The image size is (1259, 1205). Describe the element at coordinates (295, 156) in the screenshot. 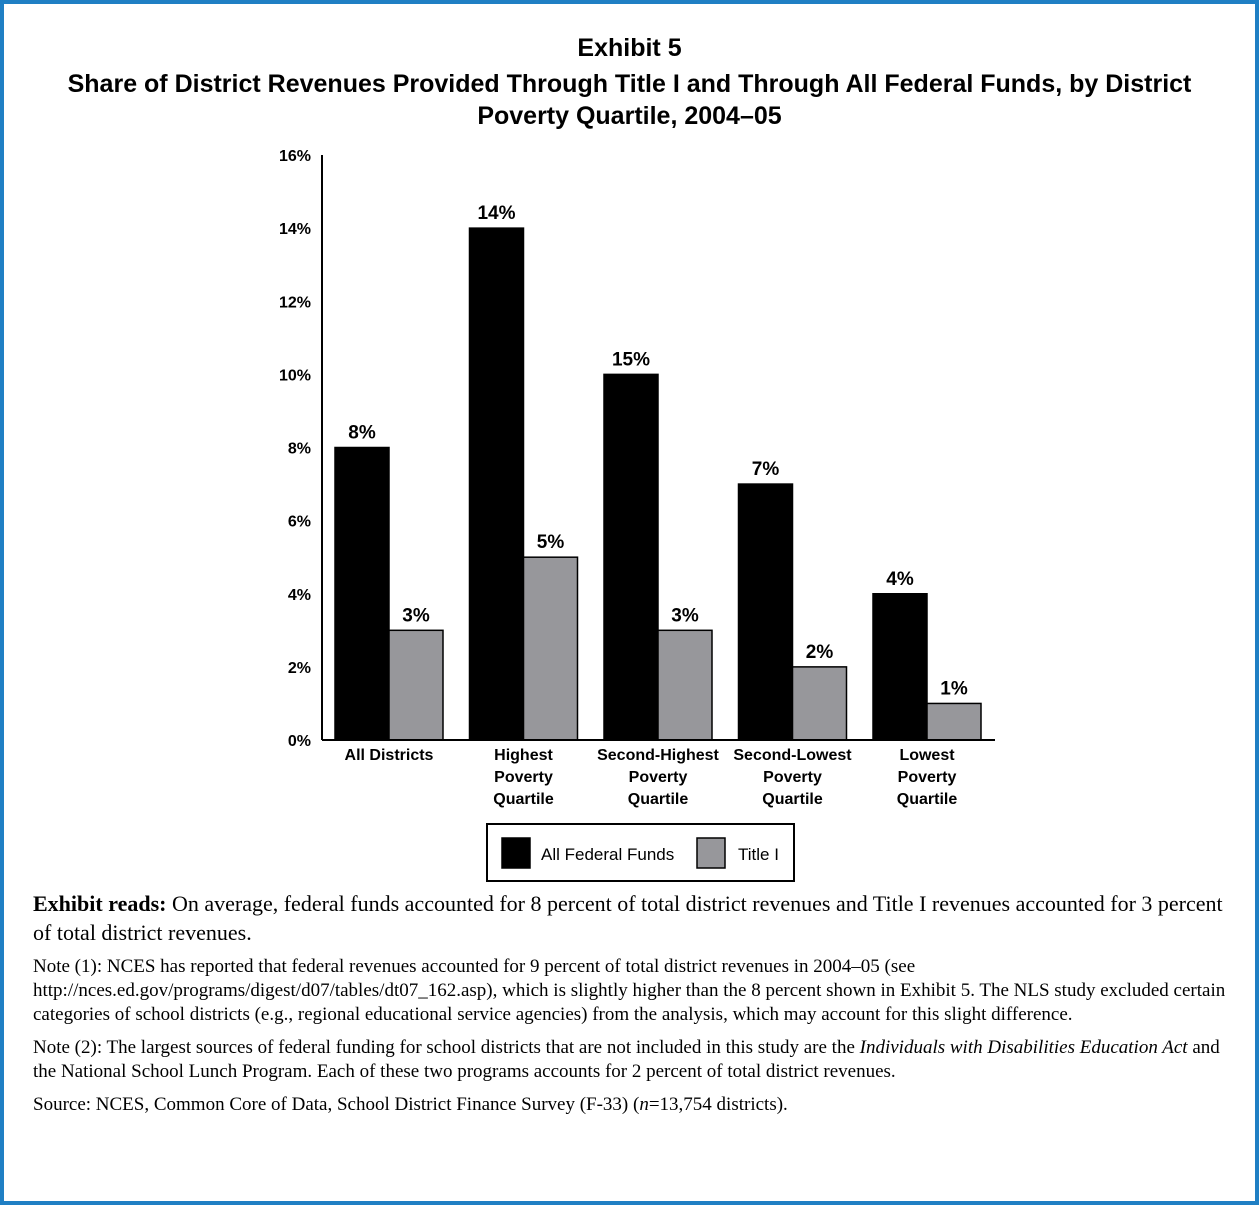

I see `y-tick-label: 16%` at that location.